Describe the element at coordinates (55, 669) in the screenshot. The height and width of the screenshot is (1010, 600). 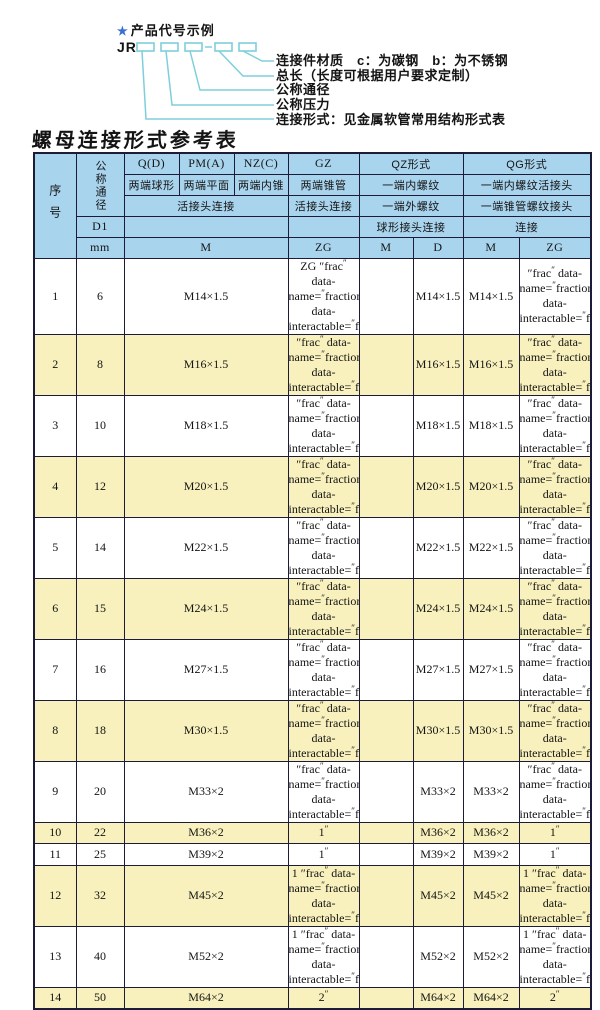
I see `cell-seq: 7` at that location.